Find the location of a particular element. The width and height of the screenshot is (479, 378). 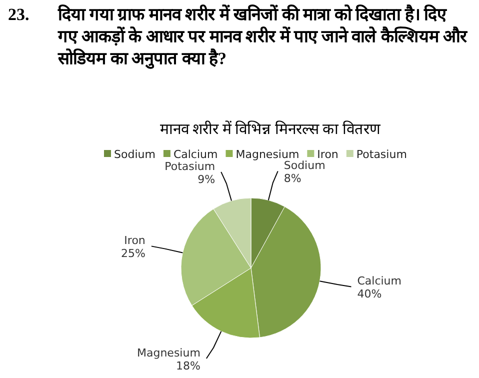

legend-label: Magnesium is located at coordinates (268, 154).